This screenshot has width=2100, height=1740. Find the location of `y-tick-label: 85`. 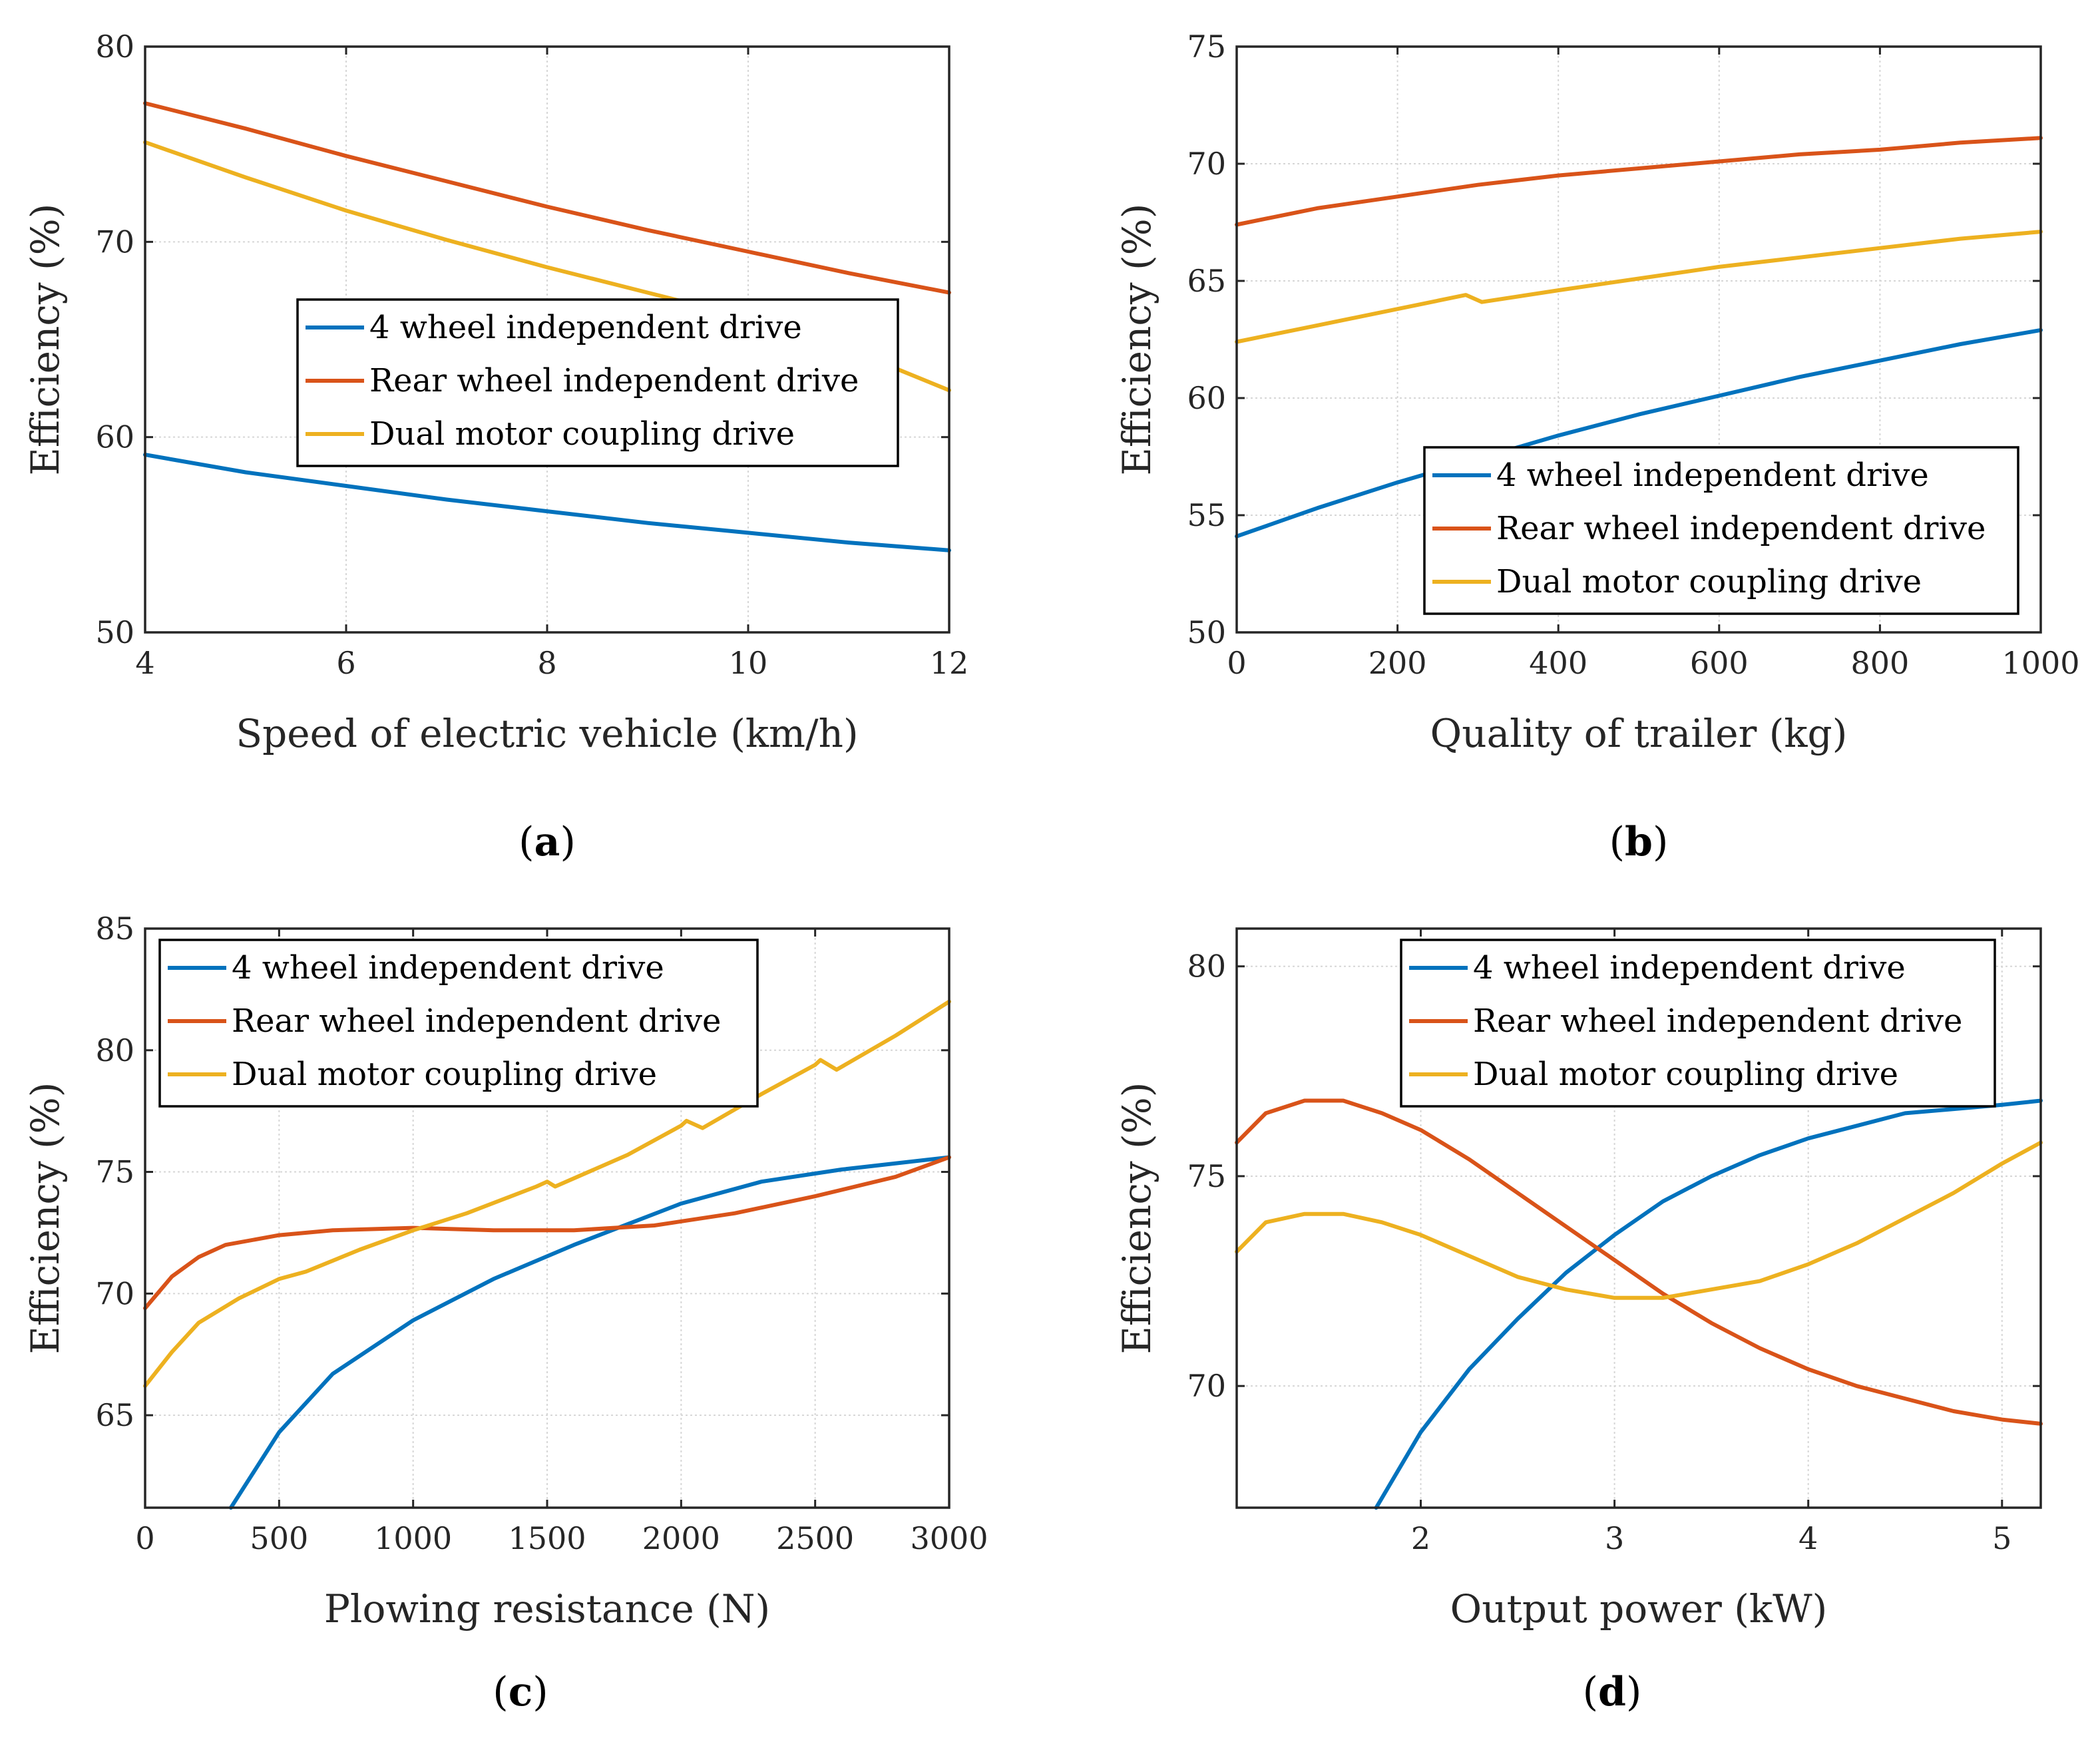

y-tick-label: 85 is located at coordinates (114, 929).